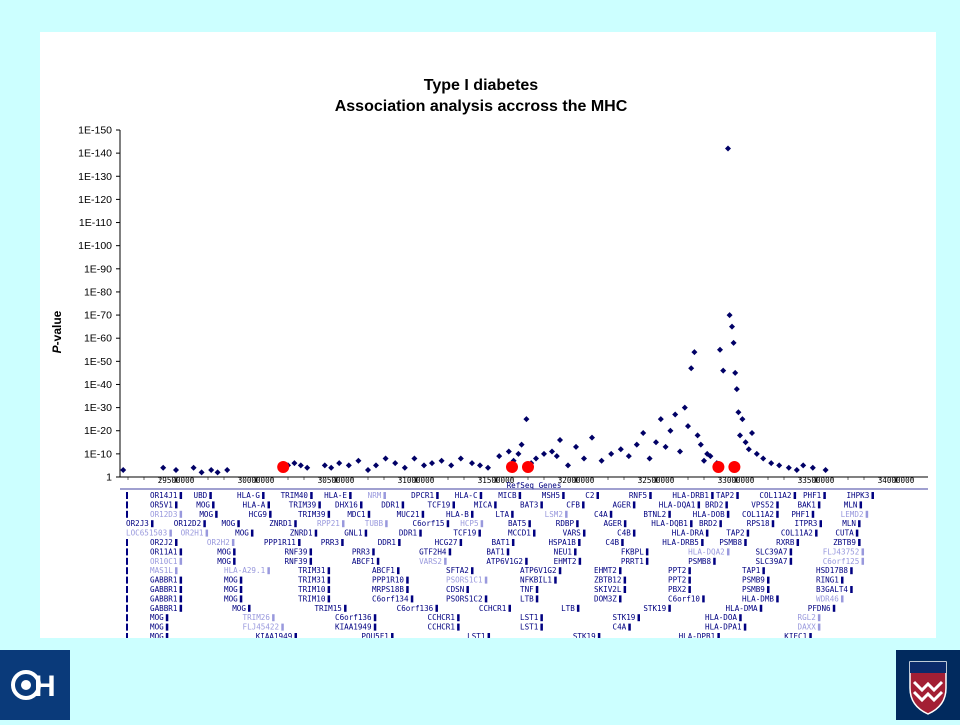  Describe the element at coordinates (736, 480) in the screenshot. I see `x-tick-label: 33000000` at that location.